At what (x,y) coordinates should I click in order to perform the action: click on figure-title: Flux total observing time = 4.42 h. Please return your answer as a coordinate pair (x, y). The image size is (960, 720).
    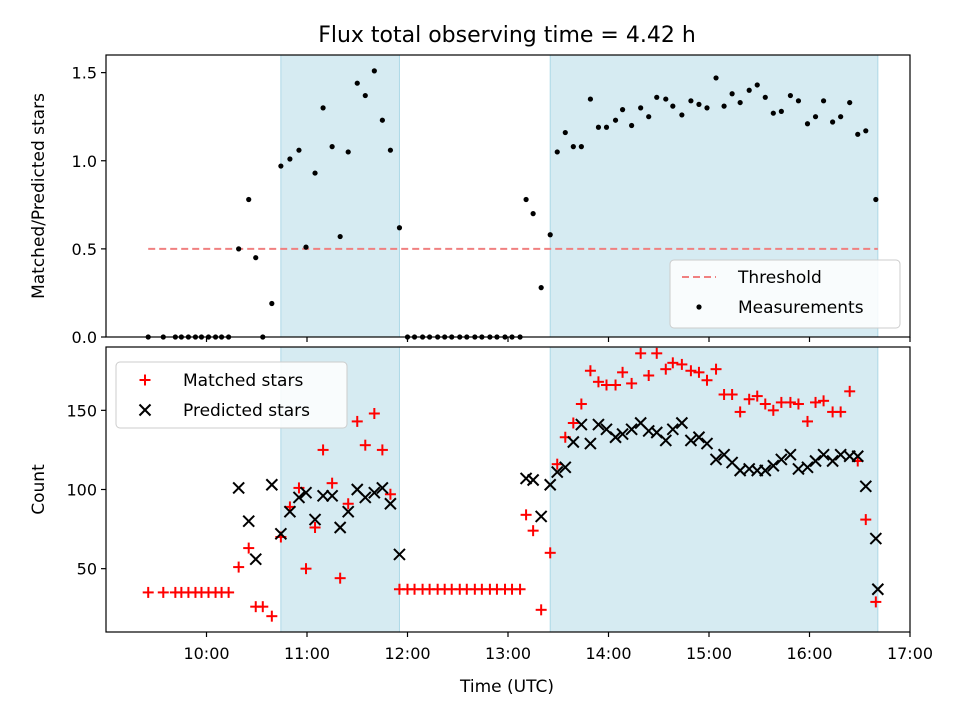
    Looking at the image, I should click on (507, 35).